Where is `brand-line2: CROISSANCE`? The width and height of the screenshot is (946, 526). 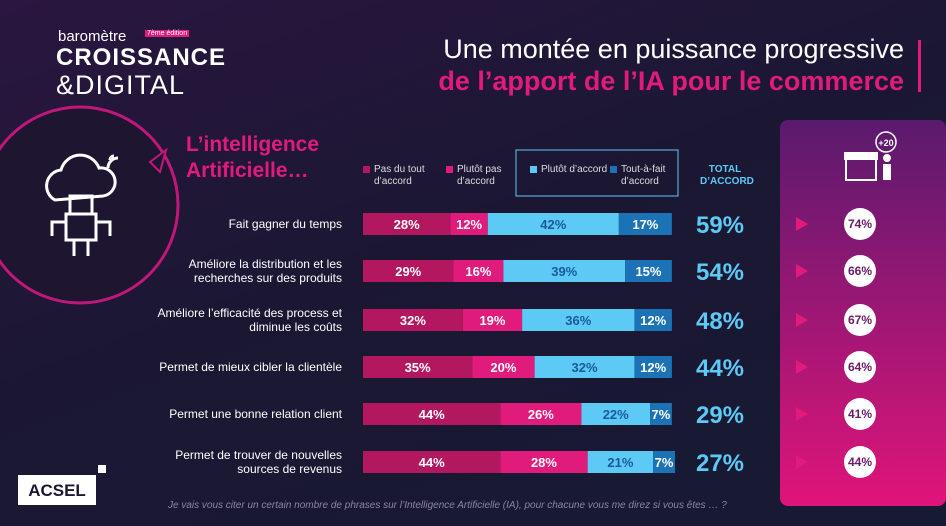 brand-line2: CROISSANCE is located at coordinates (141, 57).